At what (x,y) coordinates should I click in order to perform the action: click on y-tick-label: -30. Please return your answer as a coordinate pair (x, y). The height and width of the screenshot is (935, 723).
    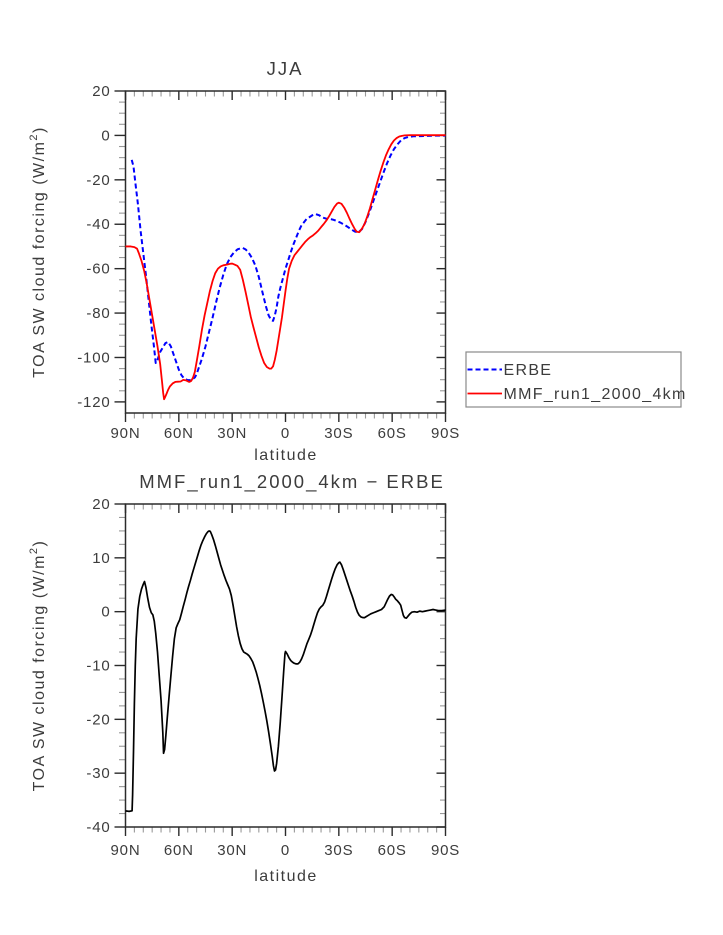
    Looking at the image, I should click on (98, 773).